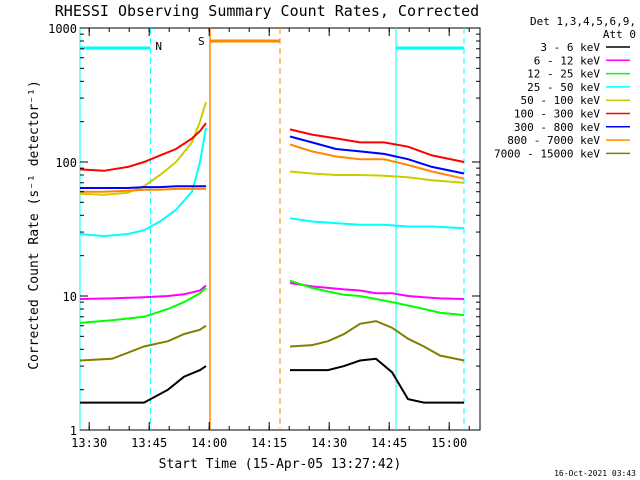 Image resolution: width=640 pixels, height=480 pixels. What do you see at coordinates (66, 163) in the screenshot?
I see `y-tick-label: 100` at bounding box center [66, 163].